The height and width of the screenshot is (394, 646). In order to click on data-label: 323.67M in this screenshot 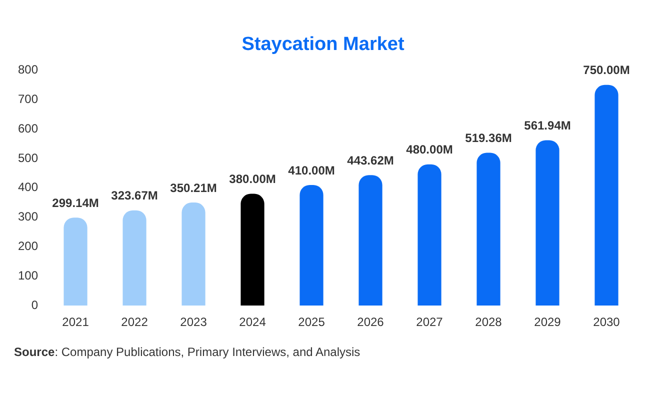, I will do `click(134, 195)`.